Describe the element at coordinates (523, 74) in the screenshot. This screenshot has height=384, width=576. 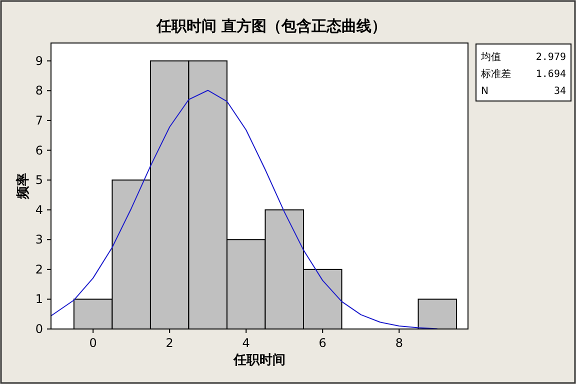
I see `annotation: 标准差 1.694` at that location.